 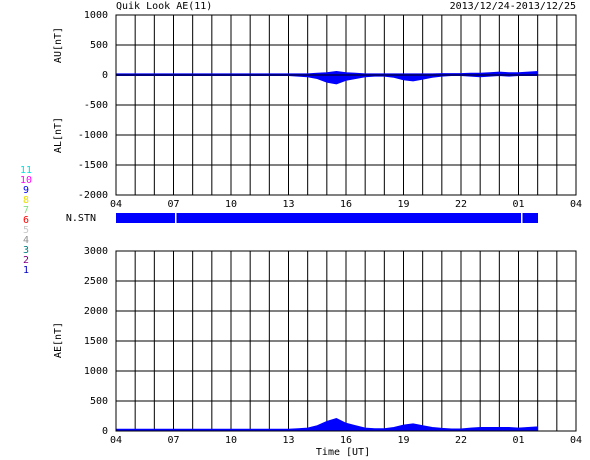 I want to click on y-tick-label: 3000, so click(x=96, y=251).